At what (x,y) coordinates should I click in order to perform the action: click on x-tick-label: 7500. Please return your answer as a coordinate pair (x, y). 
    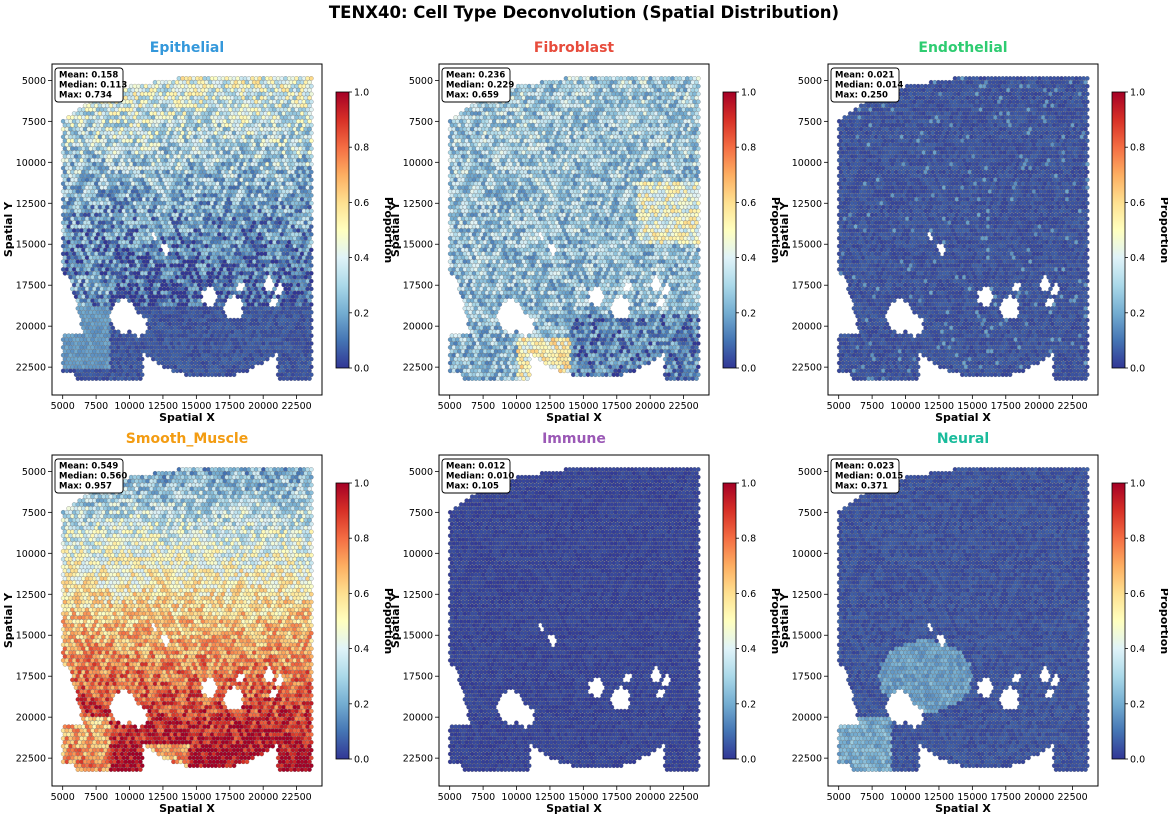
    Looking at the image, I should click on (96, 406).